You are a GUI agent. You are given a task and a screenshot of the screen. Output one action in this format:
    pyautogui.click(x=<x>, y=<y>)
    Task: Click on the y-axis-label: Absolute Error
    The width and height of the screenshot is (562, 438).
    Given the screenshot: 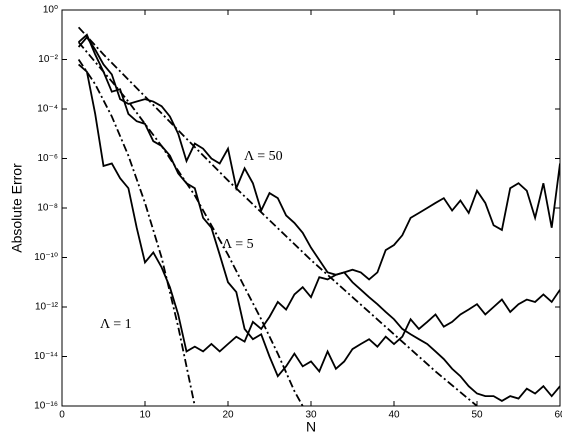 What is the action you would take?
    pyautogui.click(x=17, y=208)
    